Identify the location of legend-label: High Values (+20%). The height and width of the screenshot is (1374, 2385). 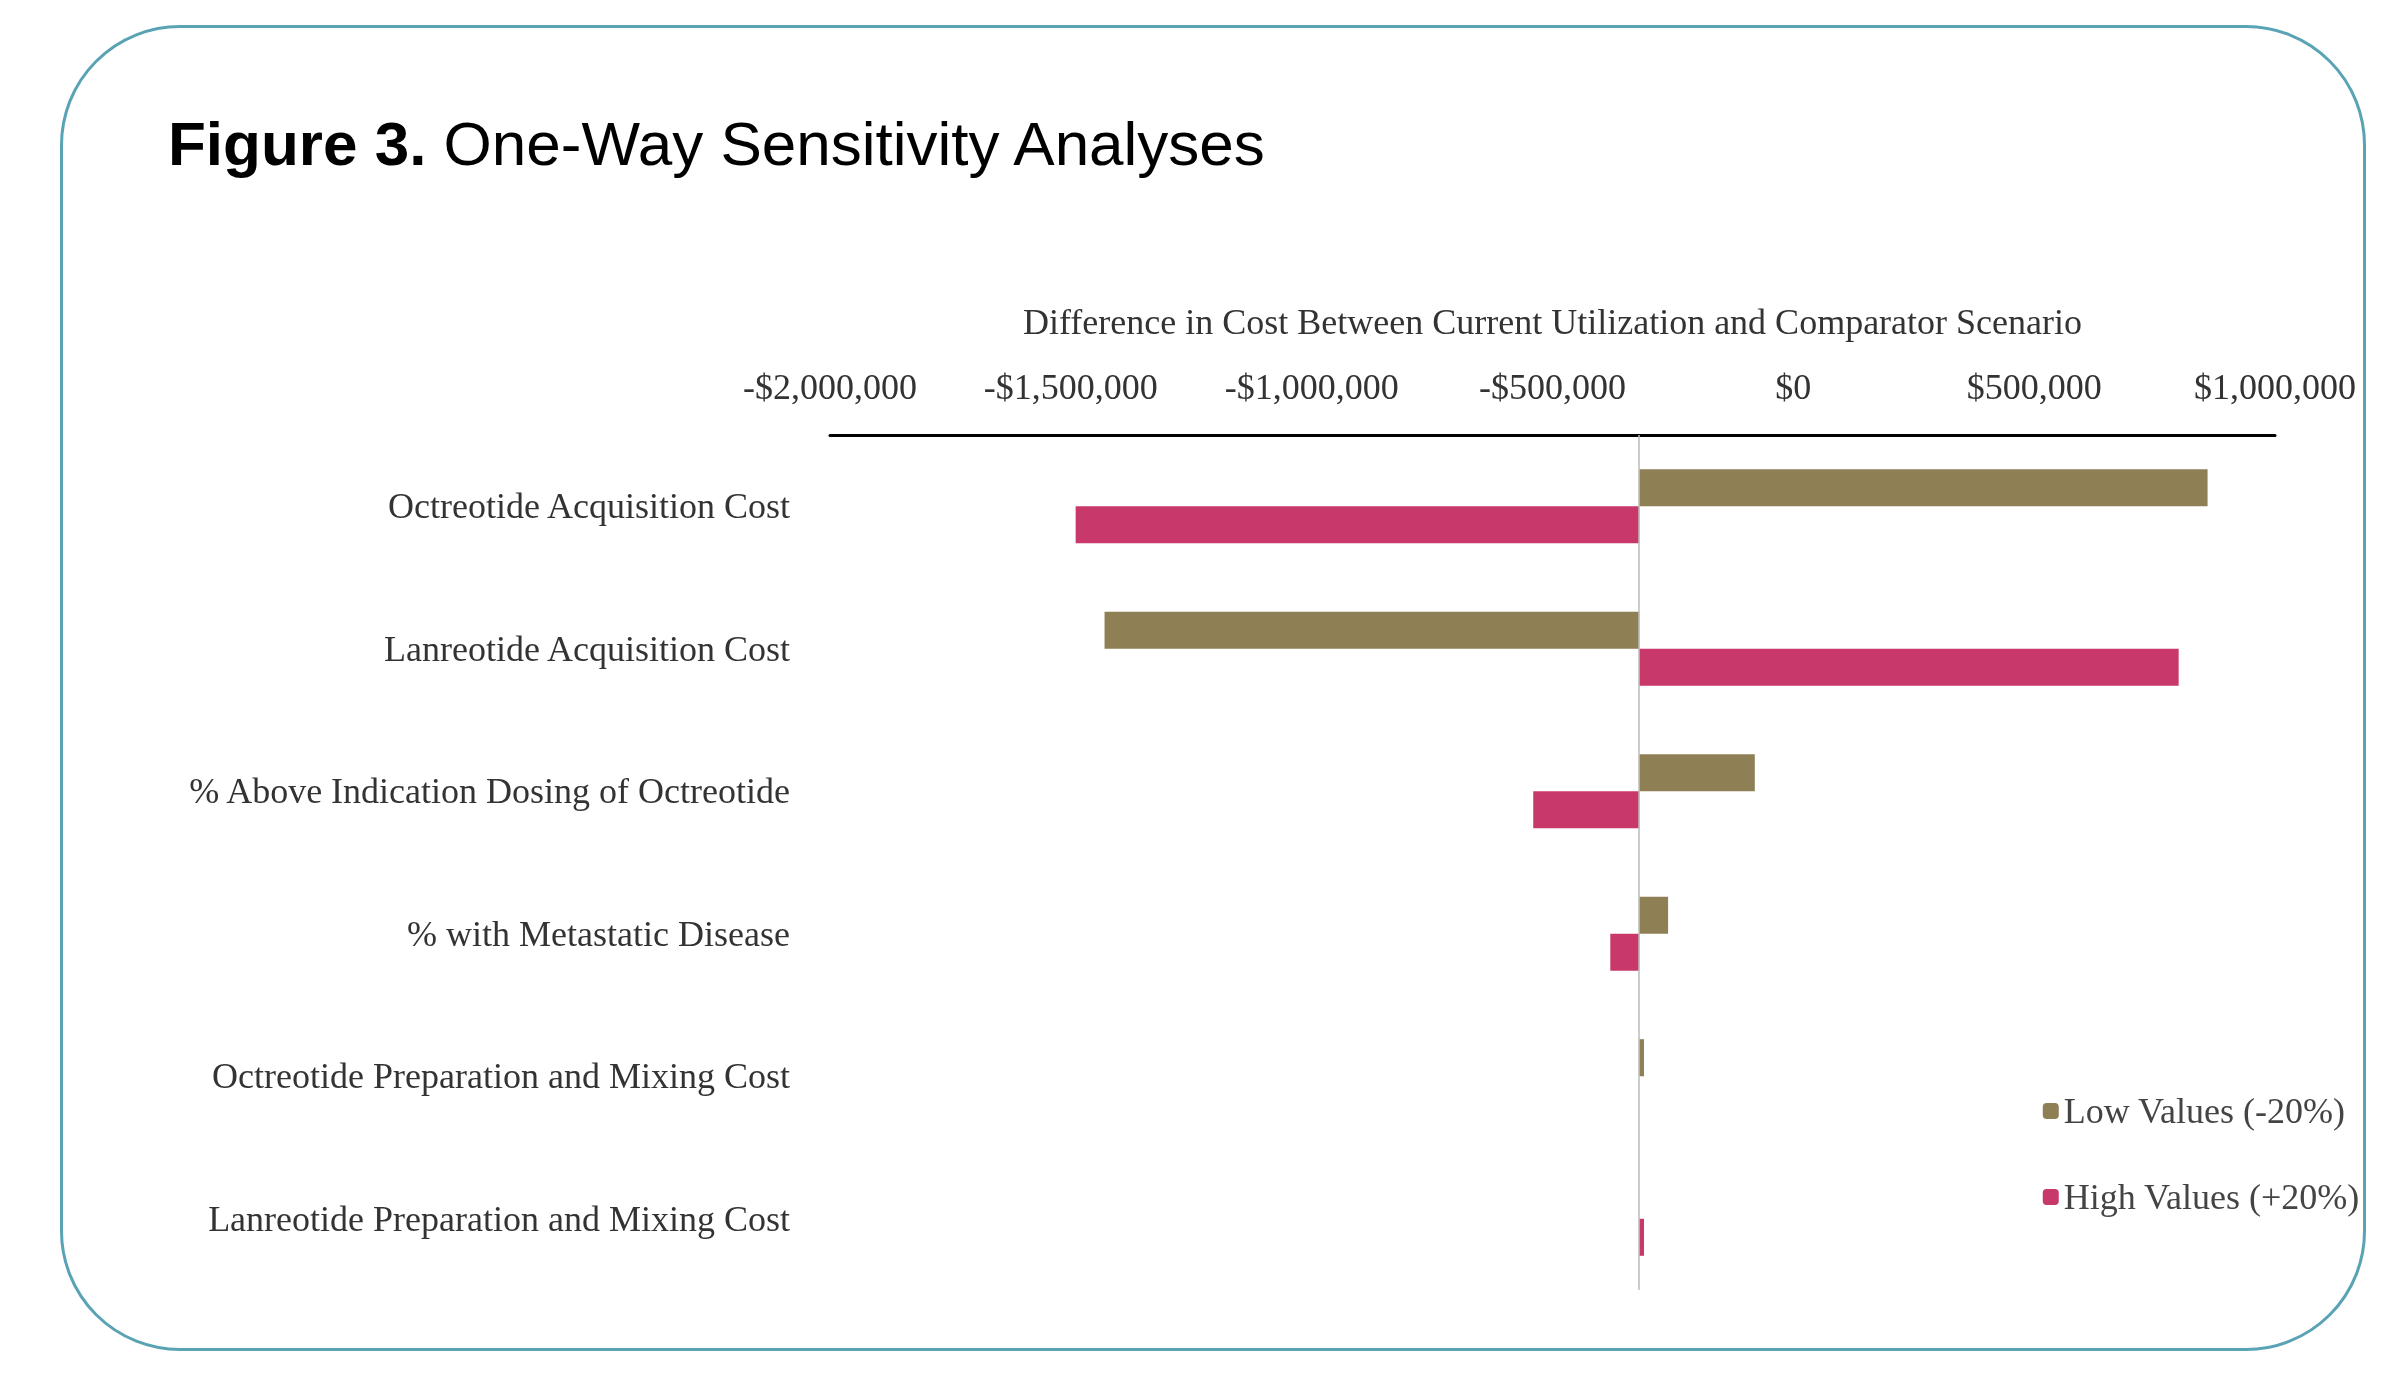
(2211, 1197).